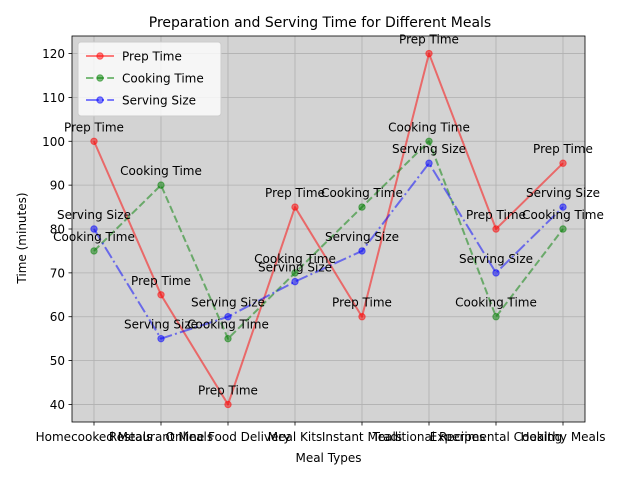 The image size is (640, 484). Describe the element at coordinates (163, 79) in the screenshot. I see `legend-label-cooking-time: Cooking Time` at that location.